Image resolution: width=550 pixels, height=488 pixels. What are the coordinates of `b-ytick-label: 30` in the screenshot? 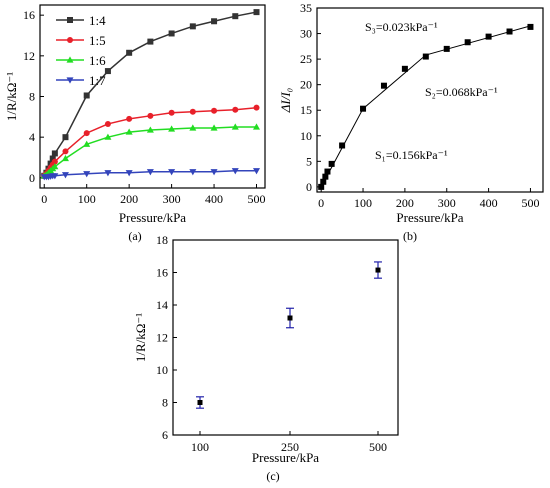 It's located at (306, 34).